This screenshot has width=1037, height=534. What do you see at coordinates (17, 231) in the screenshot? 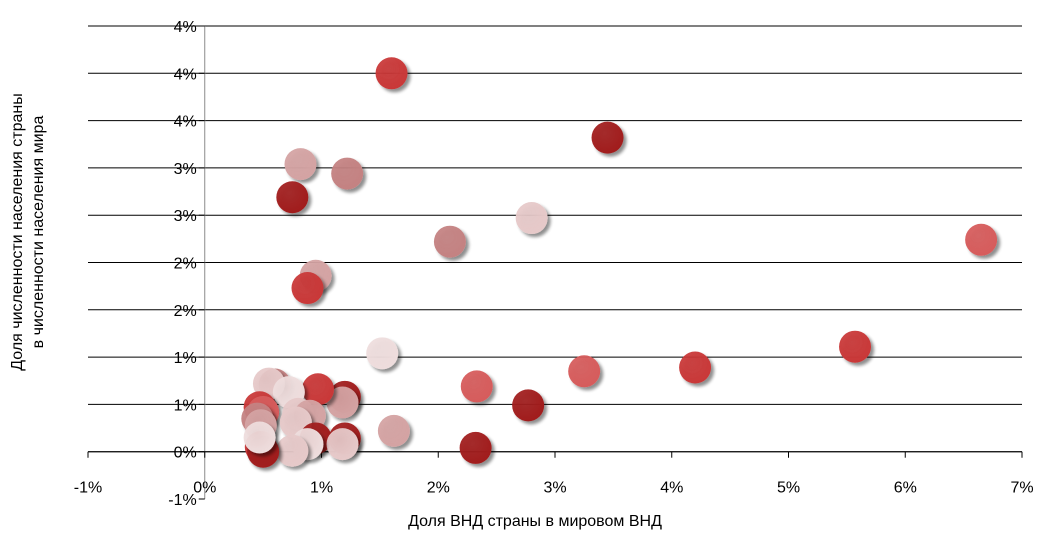
I see `y-axis-title-line-1: Доля численности населения страны` at bounding box center [17, 231].